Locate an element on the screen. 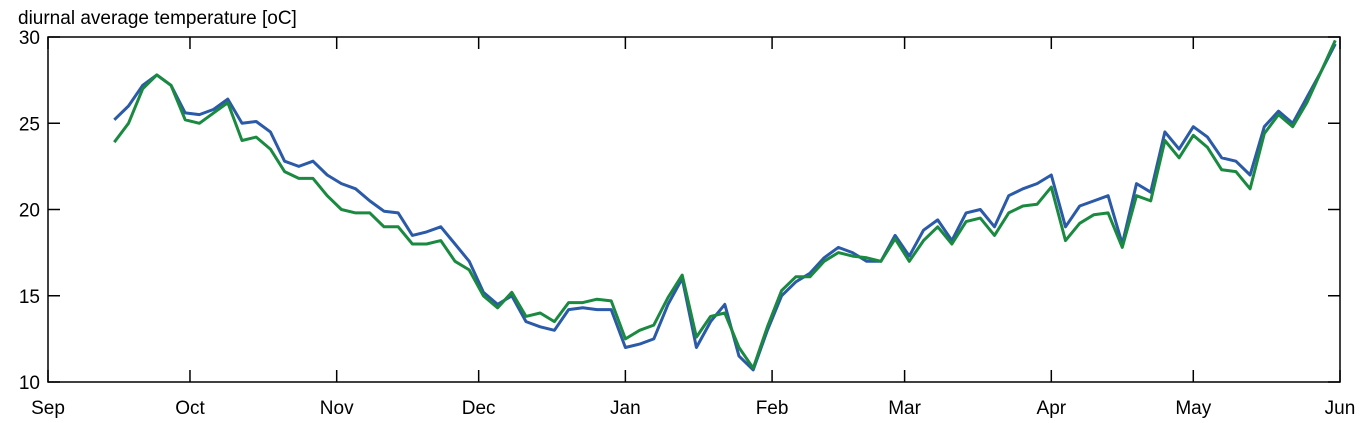  x-tick-label: Sep is located at coordinates (48, 408).